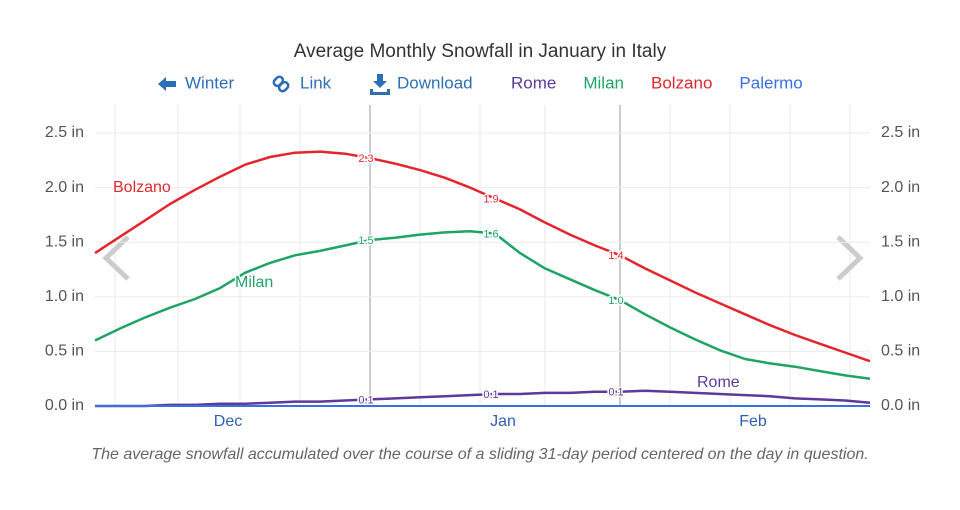 The height and width of the screenshot is (510, 960). What do you see at coordinates (850, 258) in the screenshot?
I see `next-arrow` at bounding box center [850, 258].